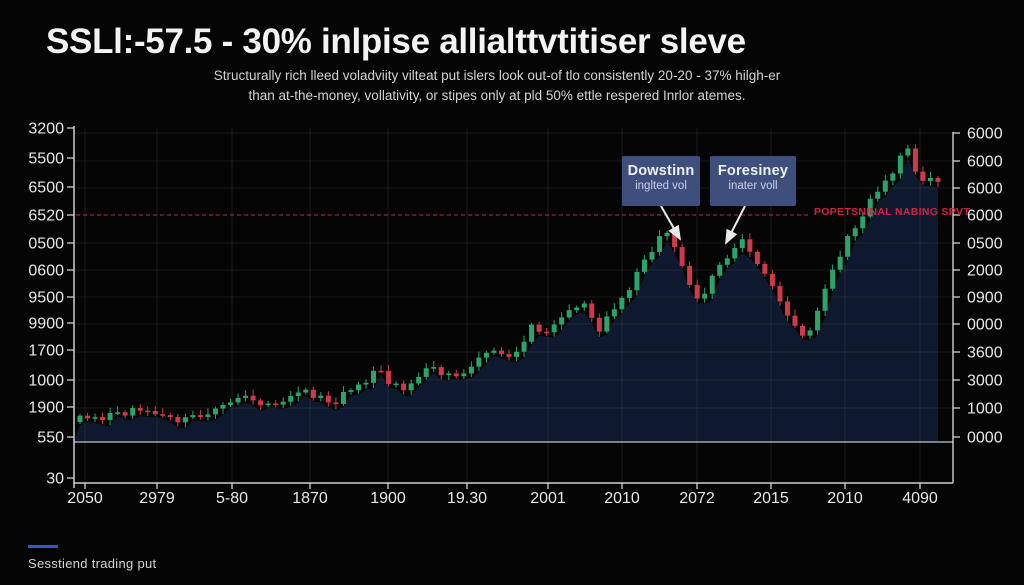  What do you see at coordinates (985, 438) in the screenshot?
I see `y-axis-right-label: 0000` at bounding box center [985, 438].